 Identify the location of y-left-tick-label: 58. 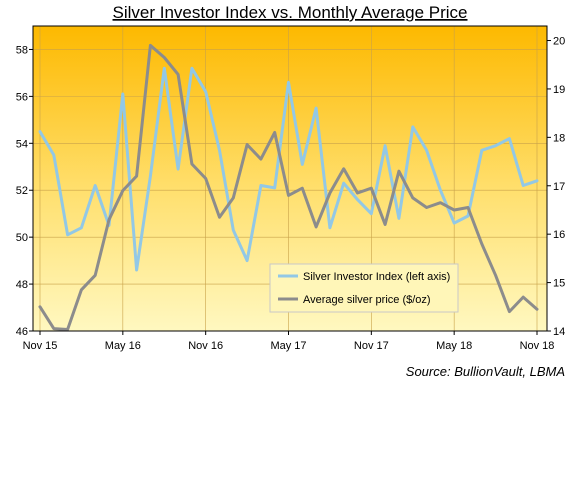
(22, 50).